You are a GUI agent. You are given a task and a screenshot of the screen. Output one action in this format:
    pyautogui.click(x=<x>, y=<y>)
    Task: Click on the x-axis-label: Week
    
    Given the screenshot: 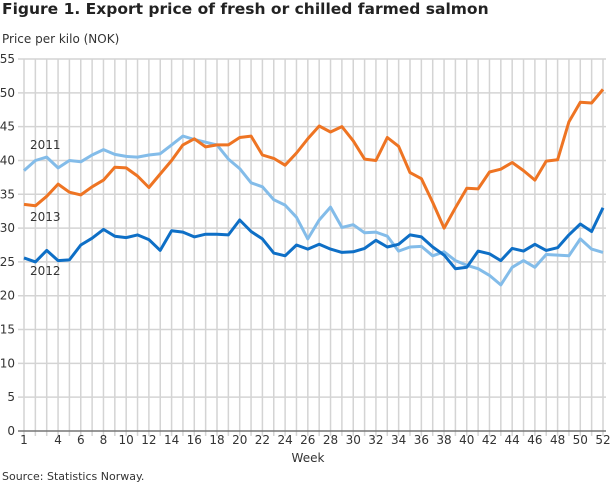 What is the action you would take?
    pyautogui.click(x=308, y=458)
    